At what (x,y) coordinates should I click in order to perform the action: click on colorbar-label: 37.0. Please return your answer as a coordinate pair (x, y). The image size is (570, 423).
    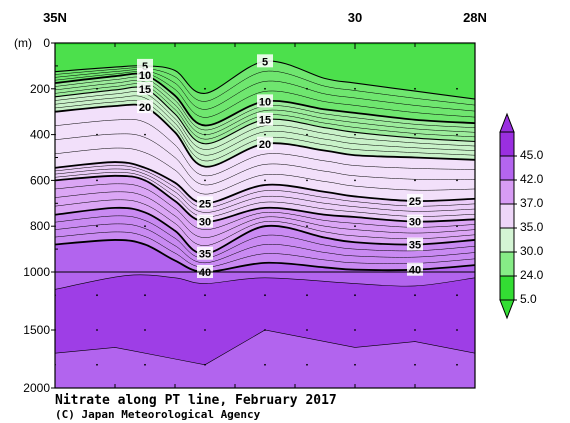
    Looking at the image, I should click on (532, 203).